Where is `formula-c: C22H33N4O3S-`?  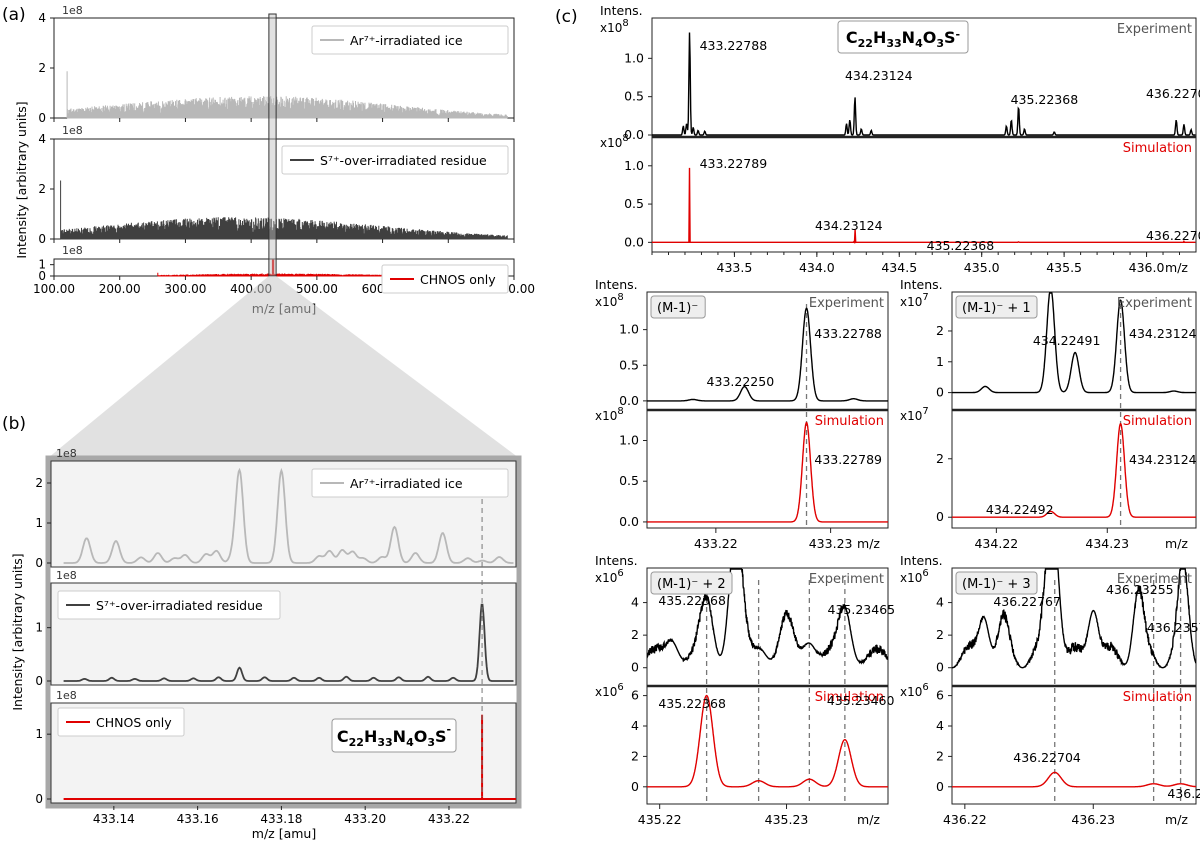
formula-c: C22H33N4O3S- is located at coordinates (903, 39).